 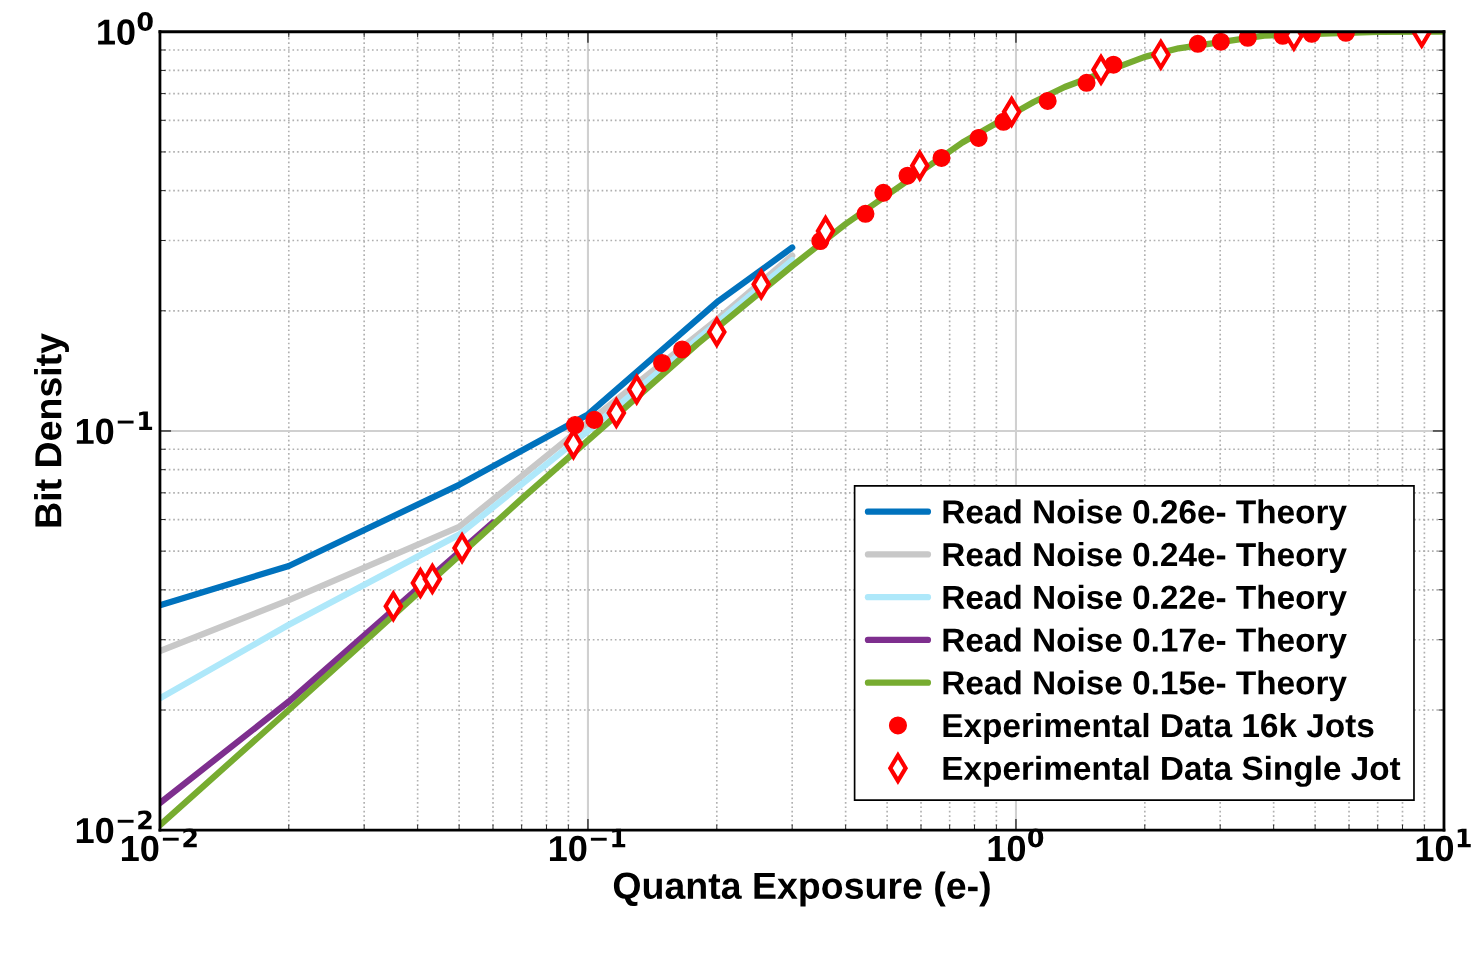 What do you see at coordinates (1443, 845) in the screenshot?
I see `x-tick-label: 10$^{1}$` at bounding box center [1443, 845].